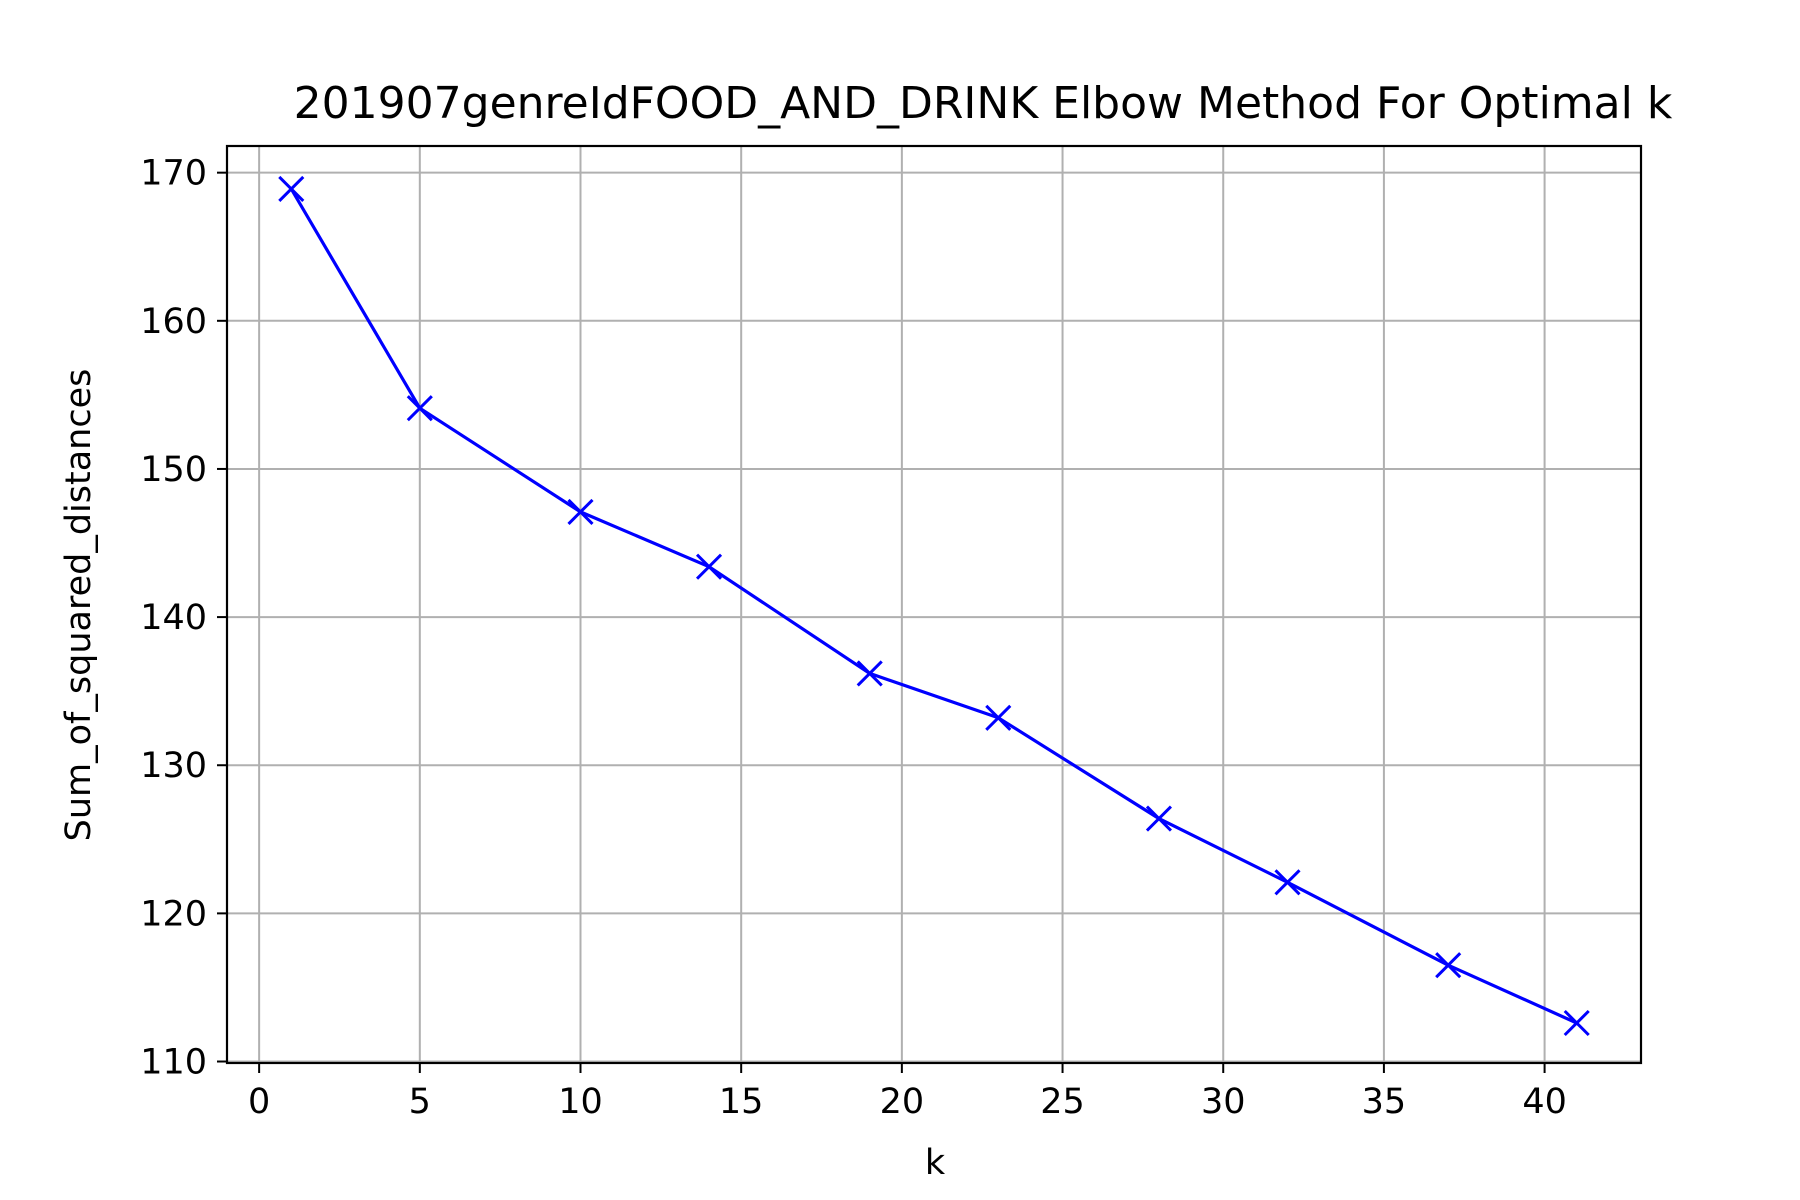  Describe the element at coordinates (173, 470) in the screenshot. I see `y-tick-label: 150` at that location.